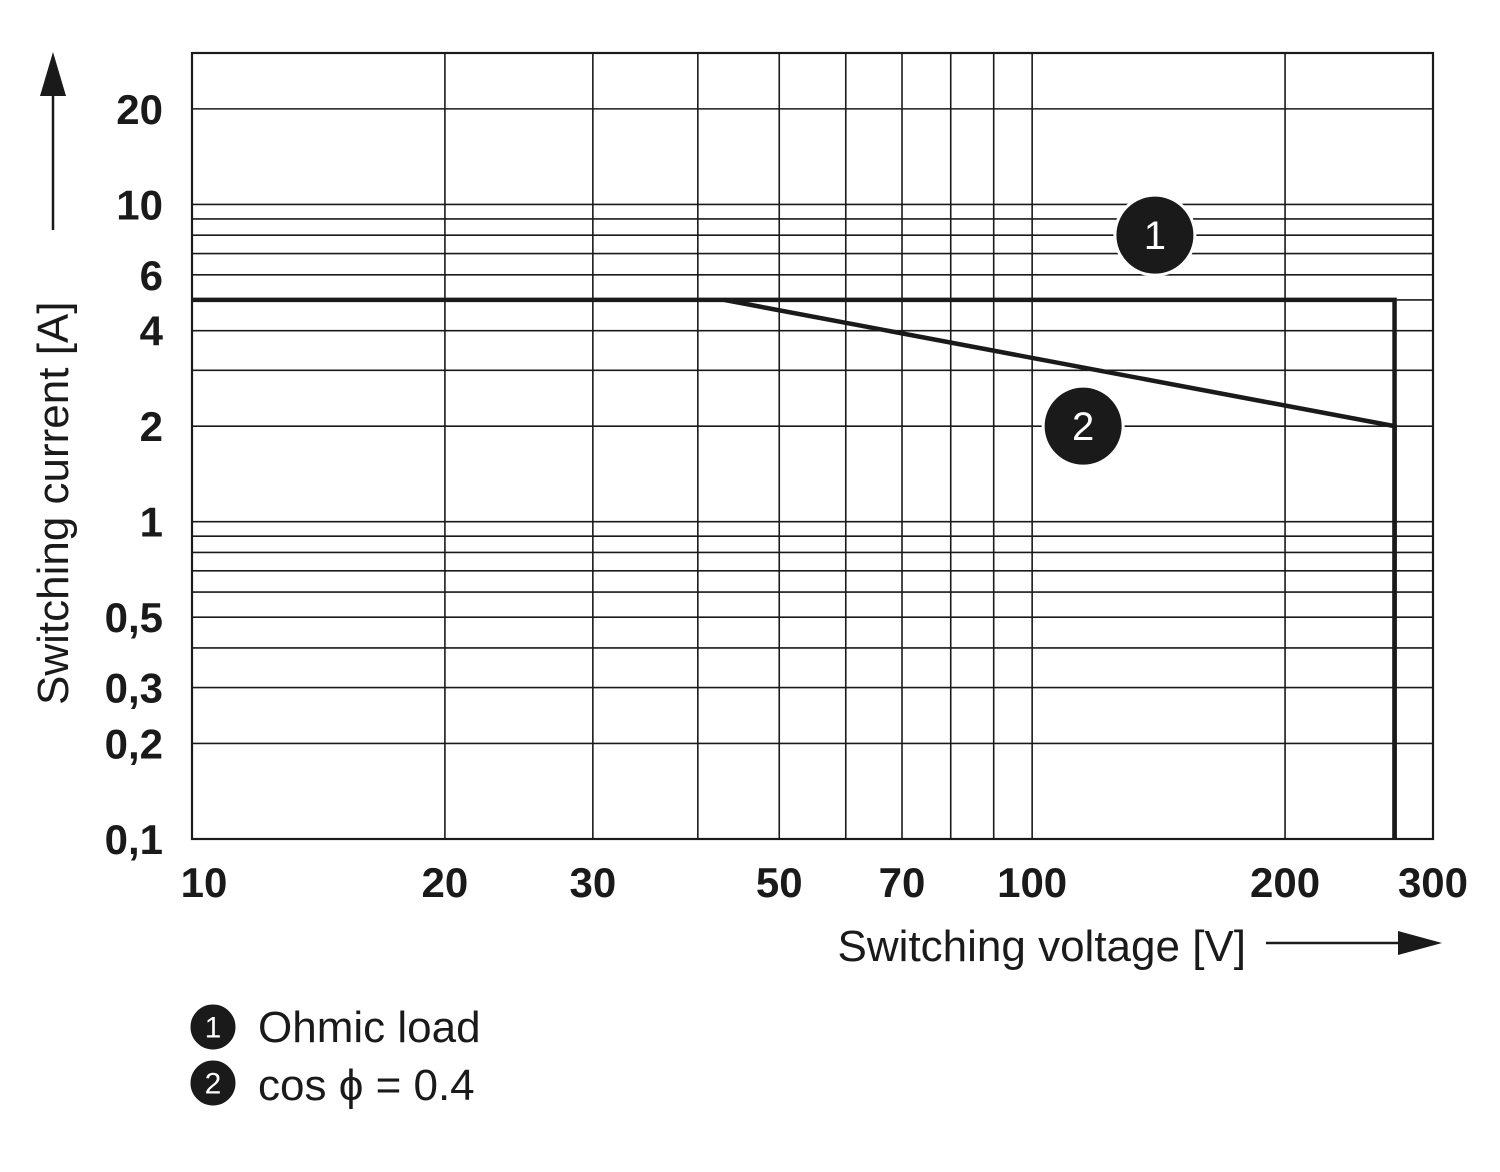  I want to click on legend-item-ohmic: 1 Ohmic load, so click(334, 1027).